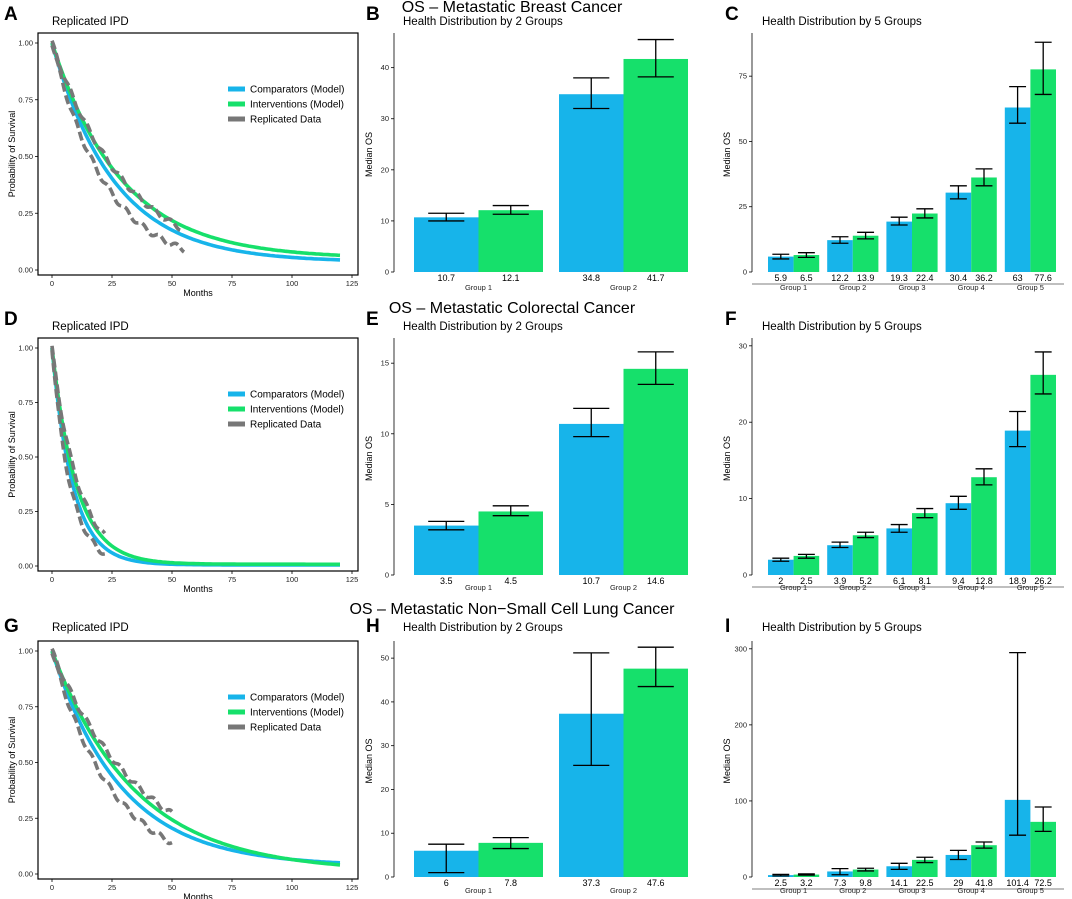  Describe the element at coordinates (25, 566) in the screenshot. I see `km-ytick-label: 0.00` at that location.